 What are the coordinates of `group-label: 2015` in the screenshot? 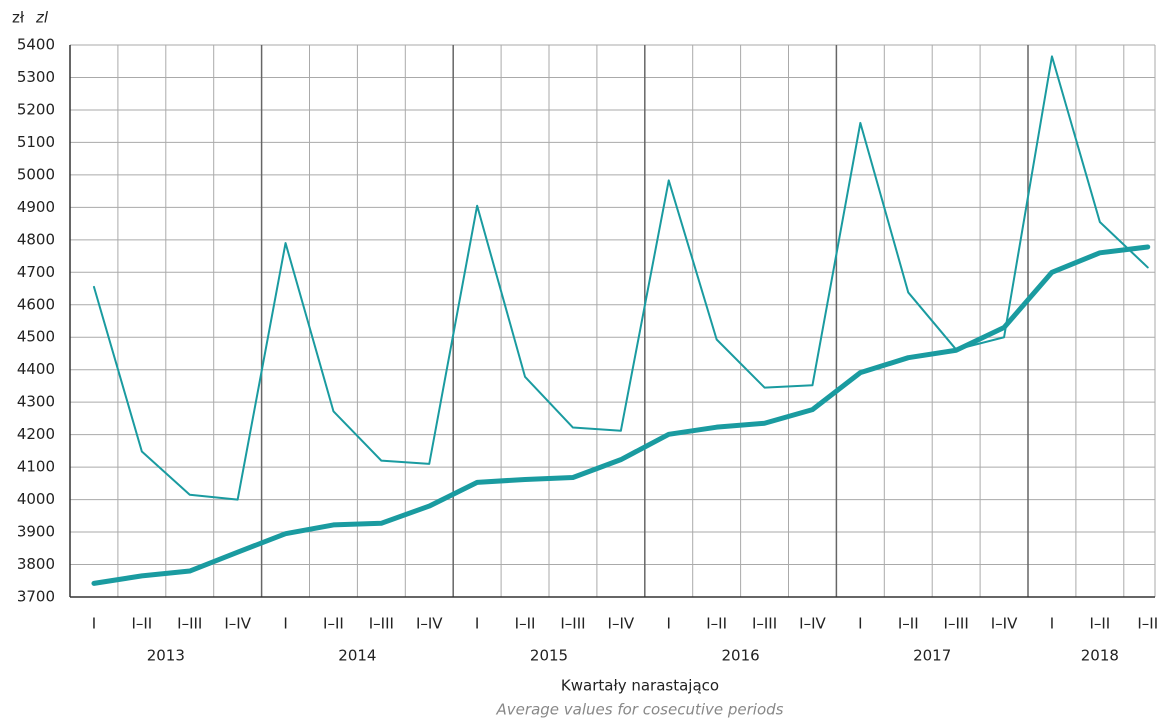 It's located at (549, 656).